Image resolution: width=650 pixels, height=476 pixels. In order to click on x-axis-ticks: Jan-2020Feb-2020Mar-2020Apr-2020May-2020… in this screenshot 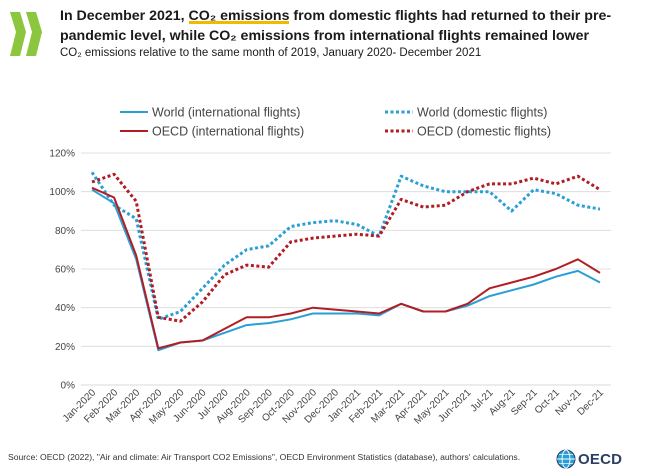, I will do `click(333, 407)`.